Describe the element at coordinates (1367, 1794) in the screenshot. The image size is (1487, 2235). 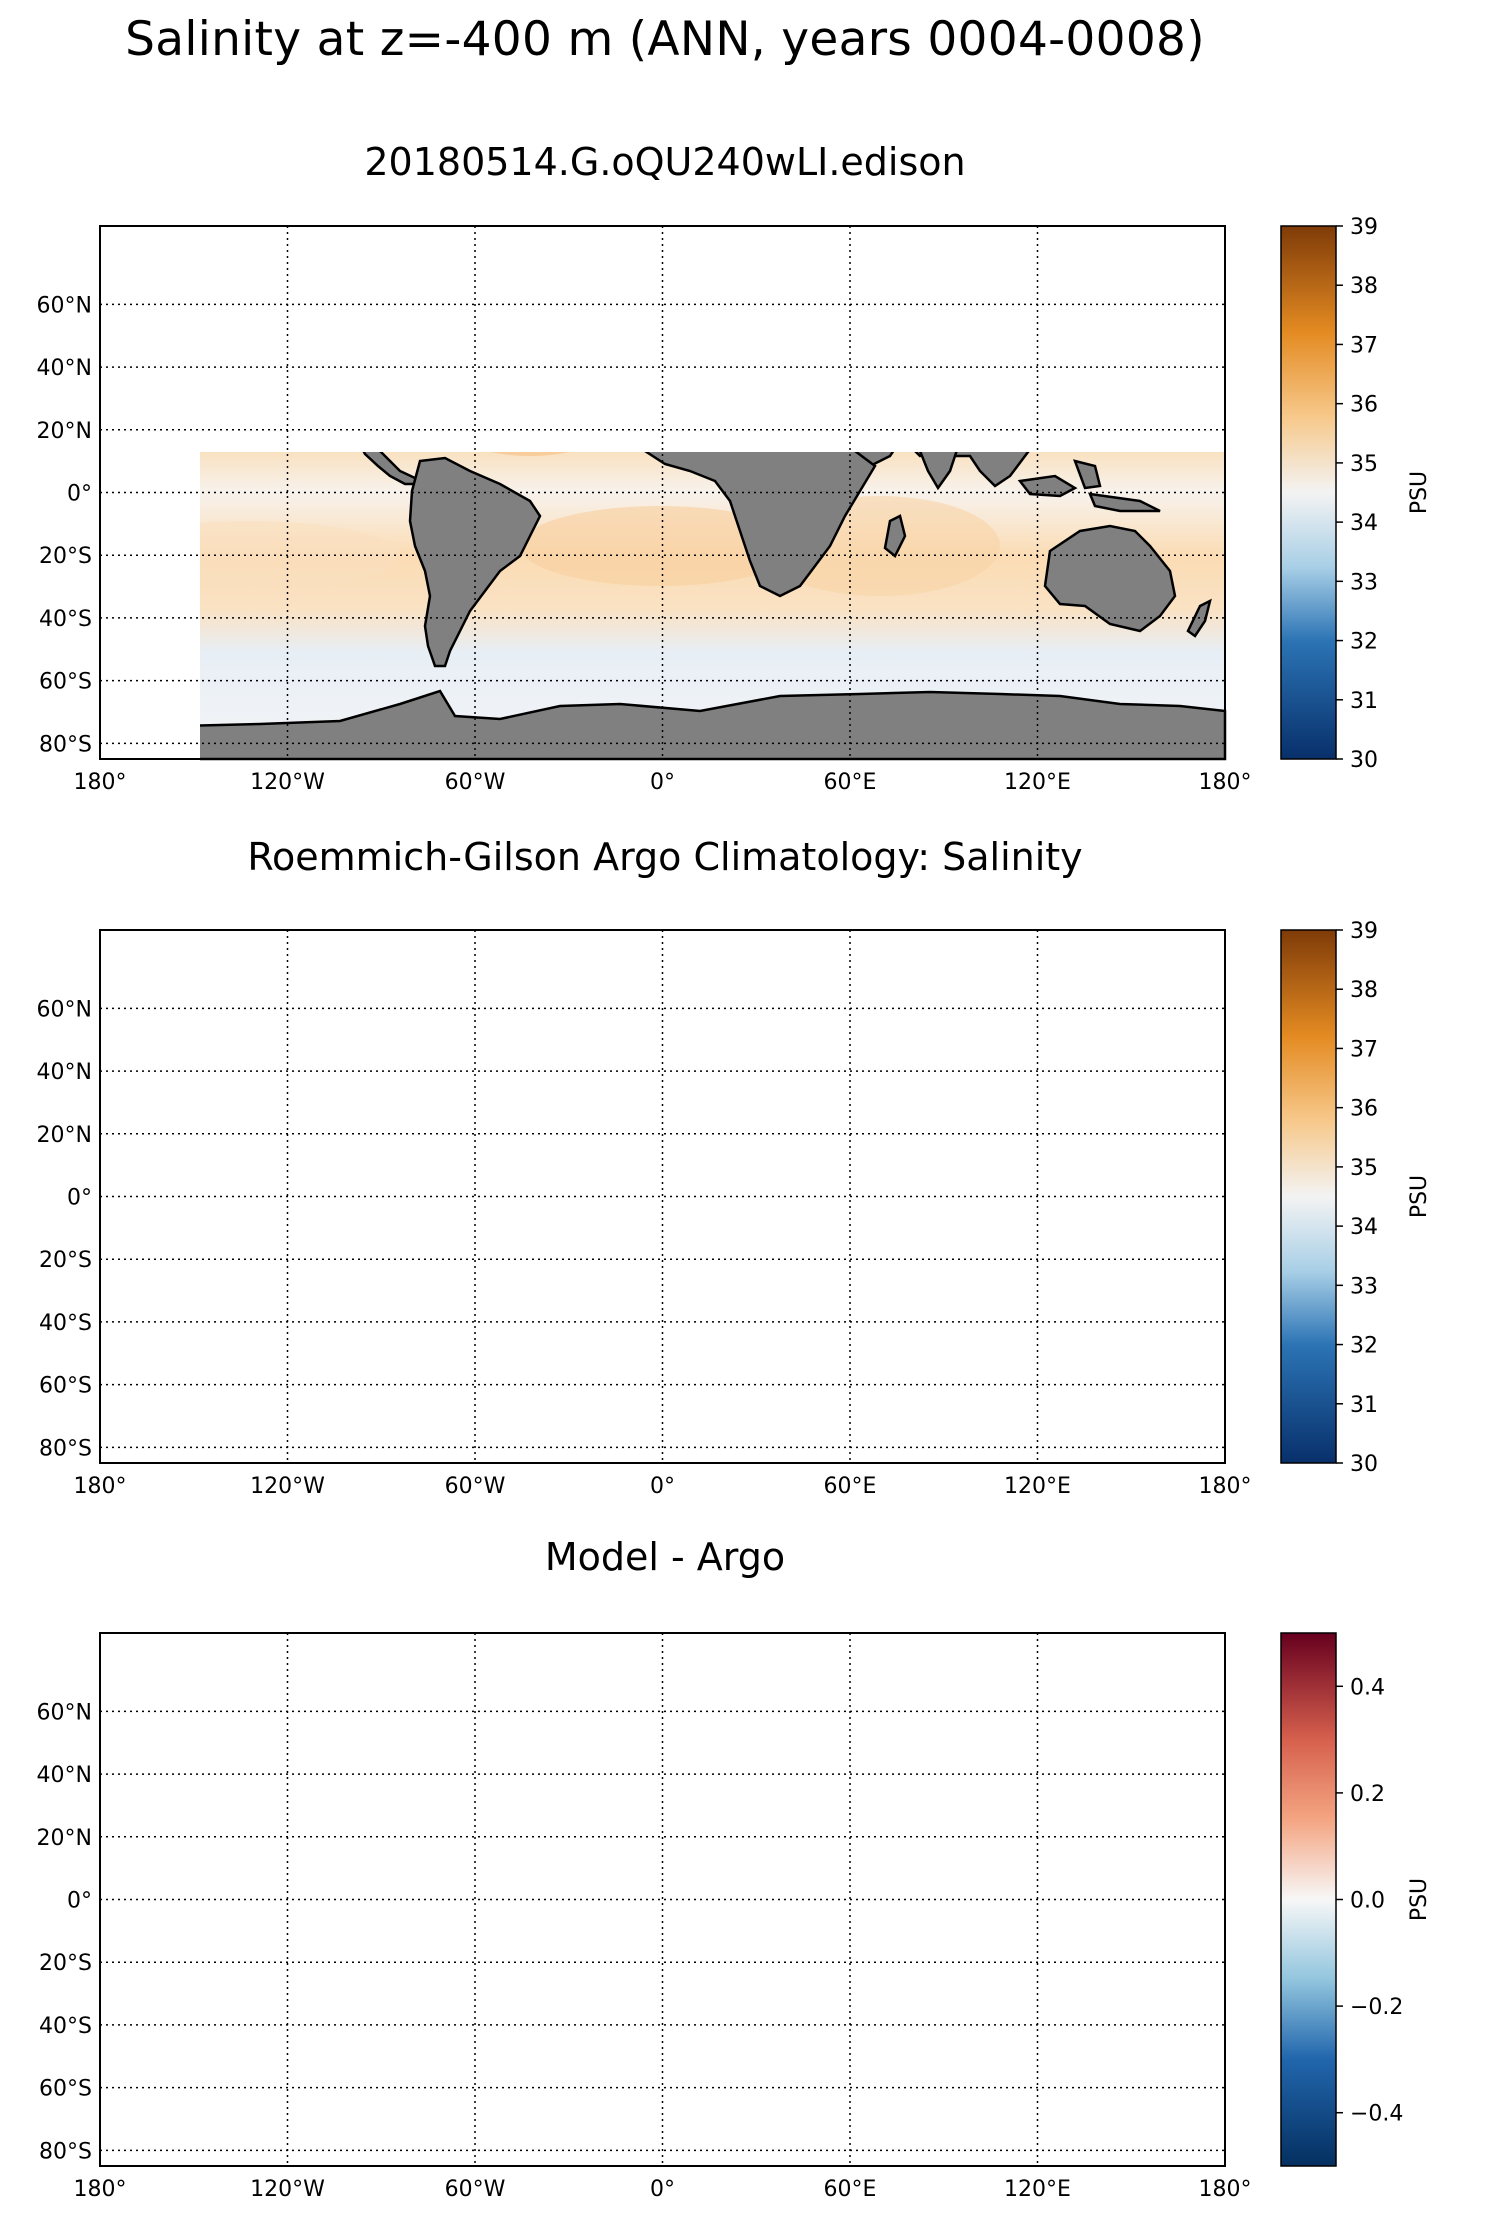
I see `colorbar-tick-label: 0.2` at that location.